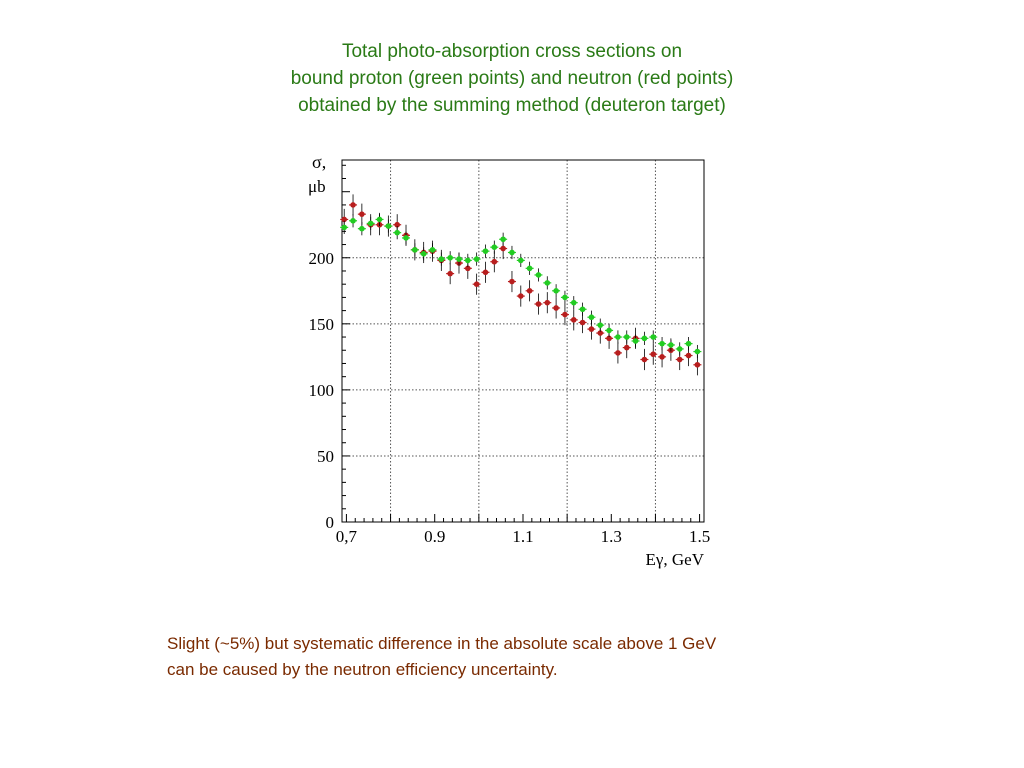  I want to click on y-axis-label-line-2: μb, so click(317, 186).